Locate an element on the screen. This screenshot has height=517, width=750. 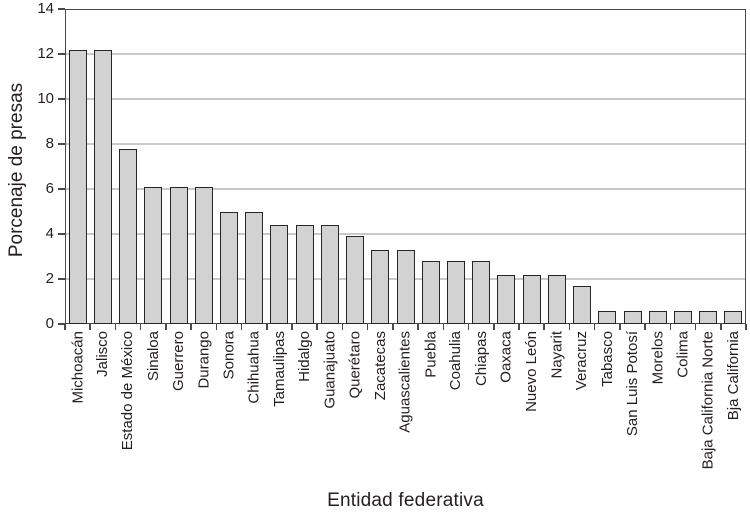
x-axis-category-label: Baja California Norte is located at coordinates (708, 400).